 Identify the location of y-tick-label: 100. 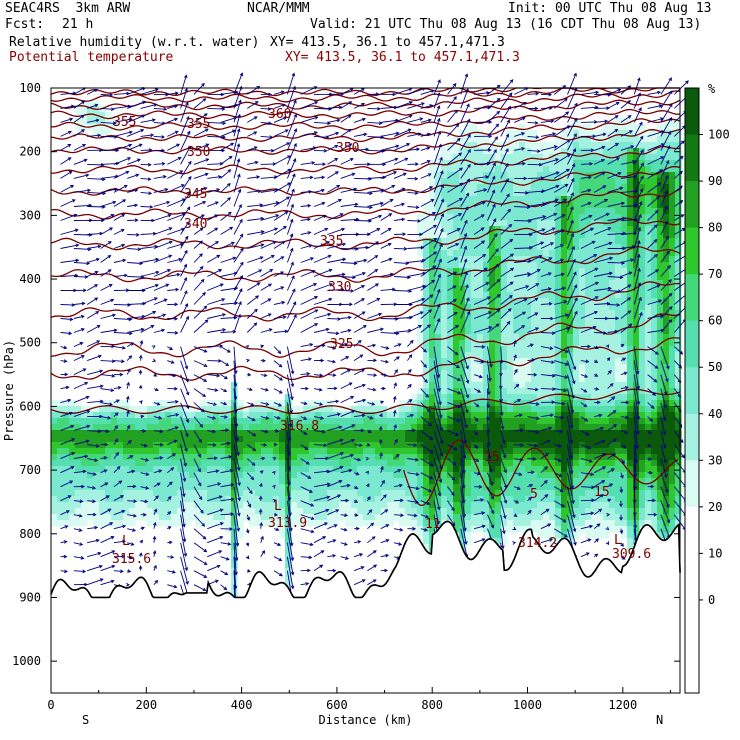
(30, 88).